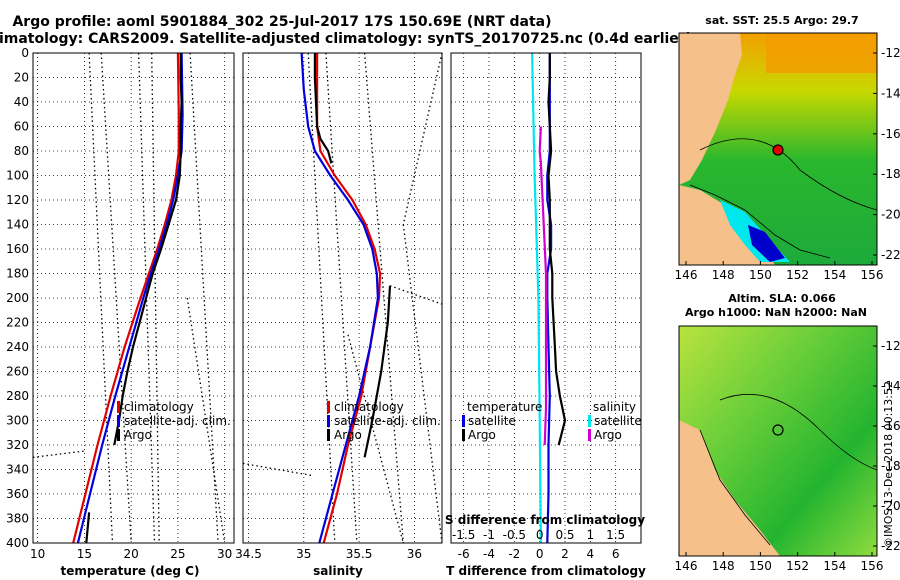 The image size is (900, 580). I want to click on lat-tick-label: -18, so click(890, 174).